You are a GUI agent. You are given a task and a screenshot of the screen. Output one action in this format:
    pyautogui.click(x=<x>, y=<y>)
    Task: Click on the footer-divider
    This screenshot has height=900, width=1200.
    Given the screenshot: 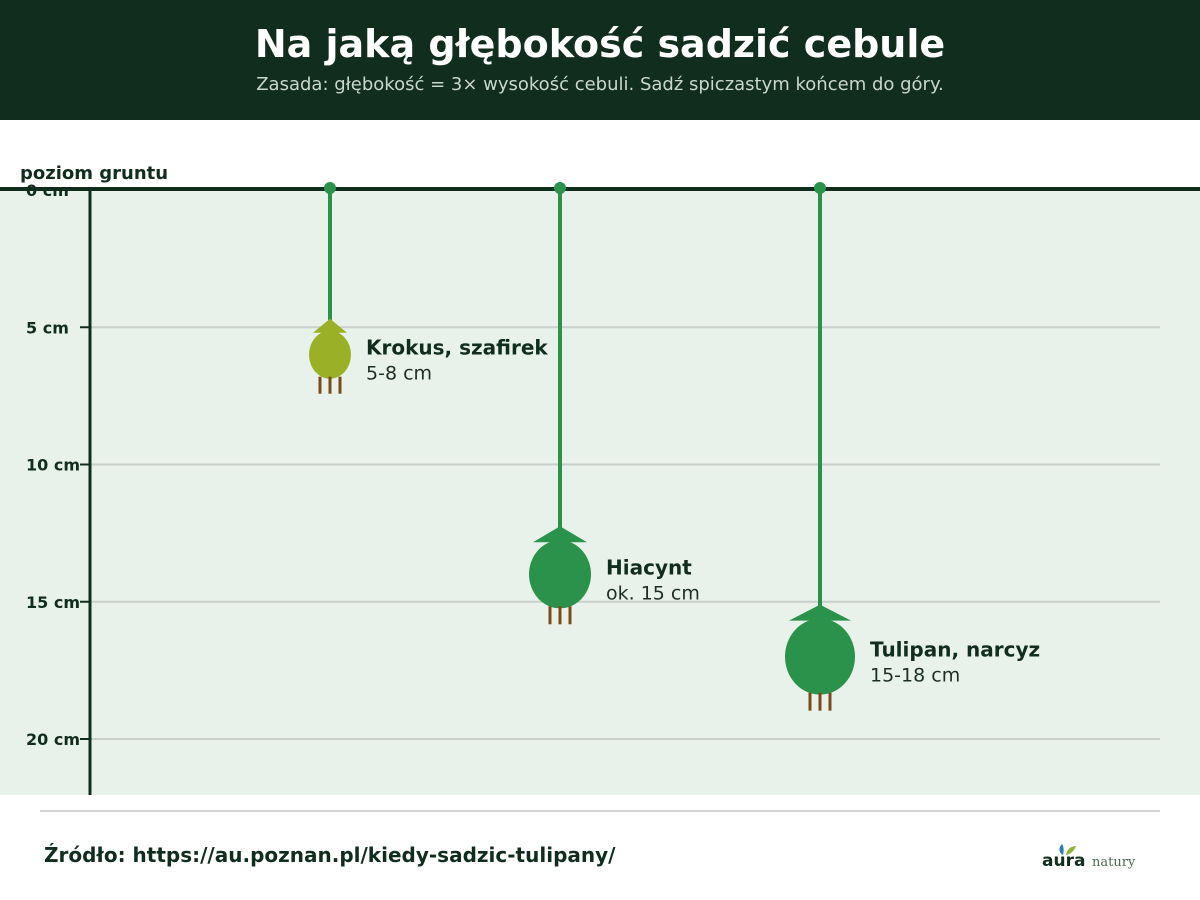 What is the action you would take?
    pyautogui.click(x=600, y=811)
    